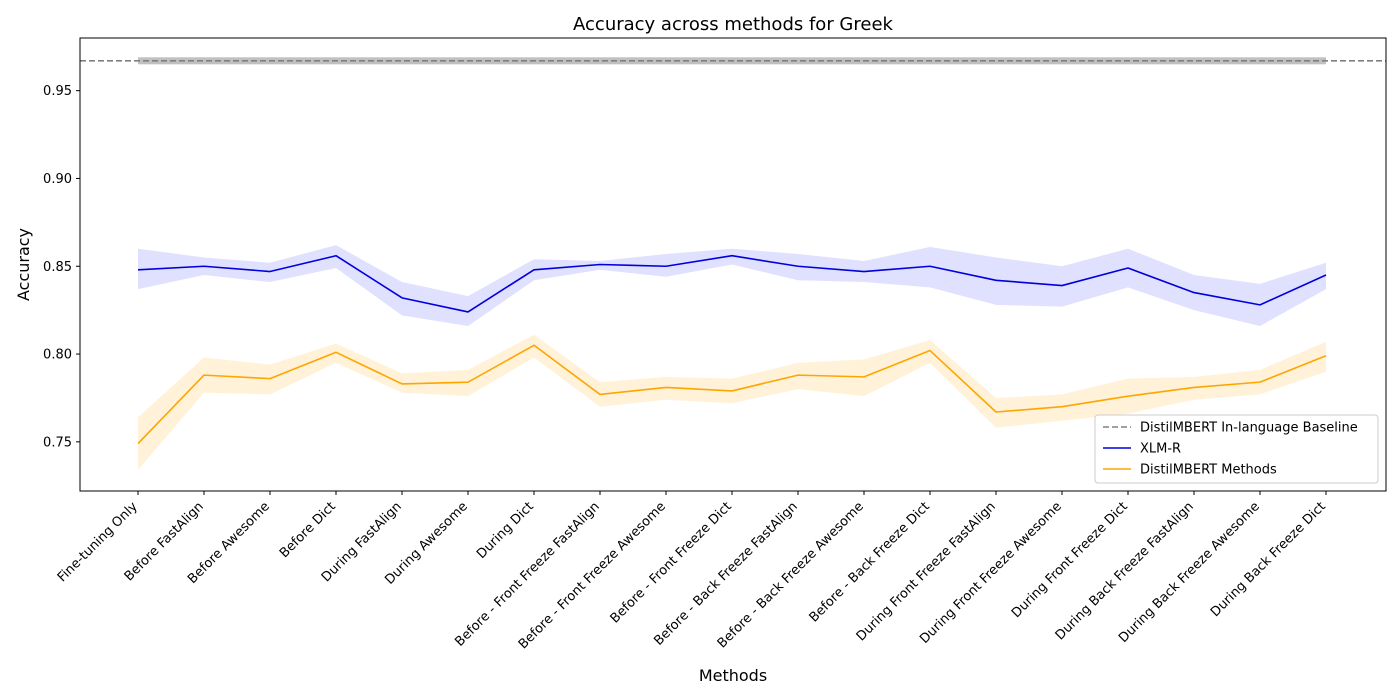  Describe the element at coordinates (23, 264) in the screenshot. I see `y-axis-label: Accuracy` at that location.